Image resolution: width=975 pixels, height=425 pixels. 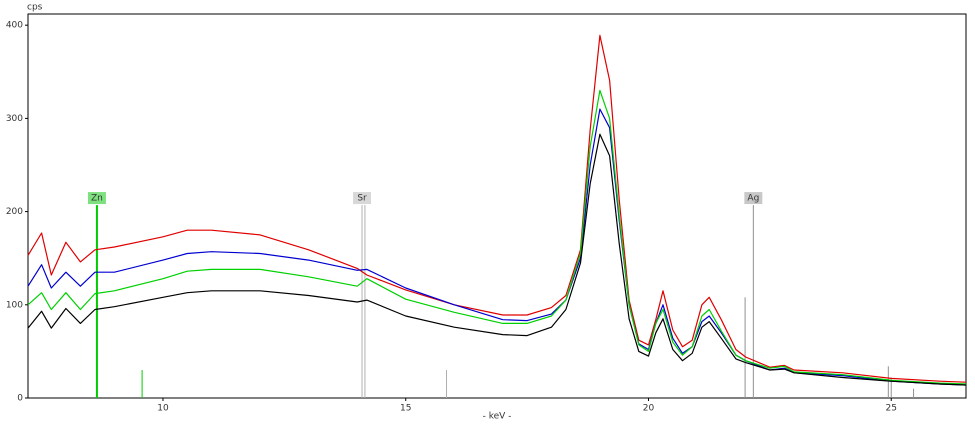 I want to click on y-tick-label: 400, so click(x=14, y=26).